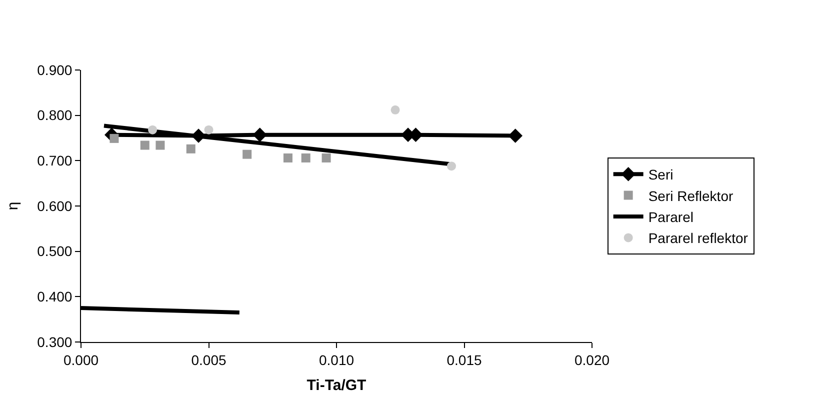 The height and width of the screenshot is (407, 827). I want to click on y-tick-label: 0.700, so click(54, 160).